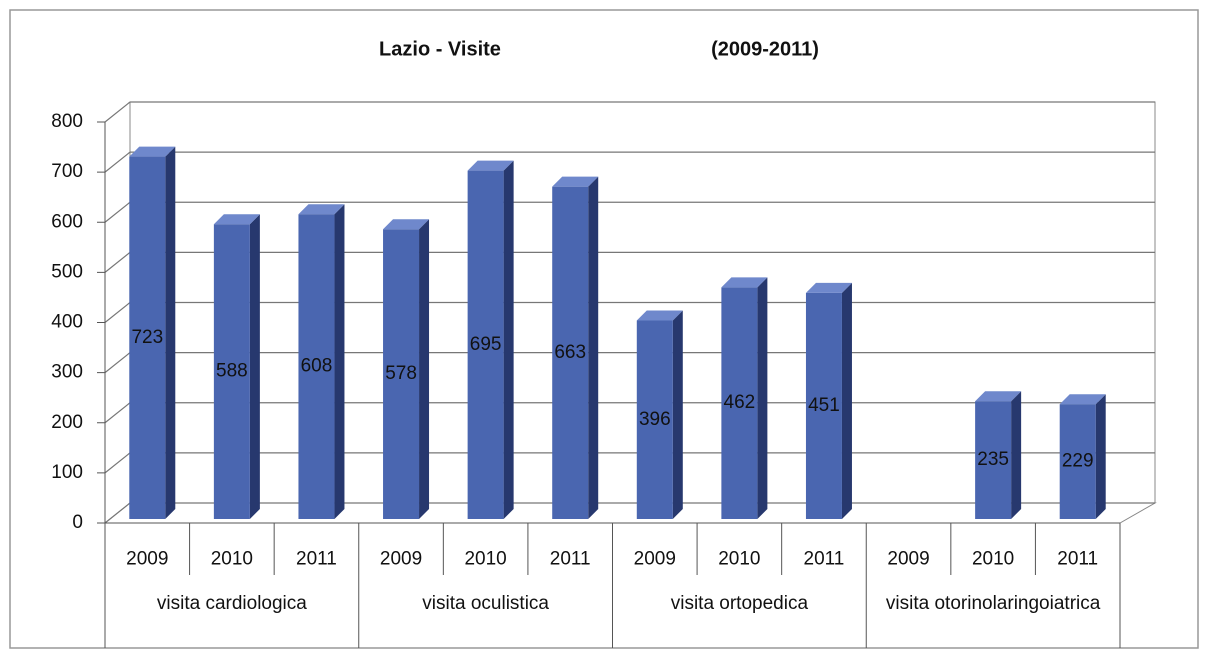 The width and height of the screenshot is (1208, 658). I want to click on group-label: visita cardiologica, so click(231, 603).